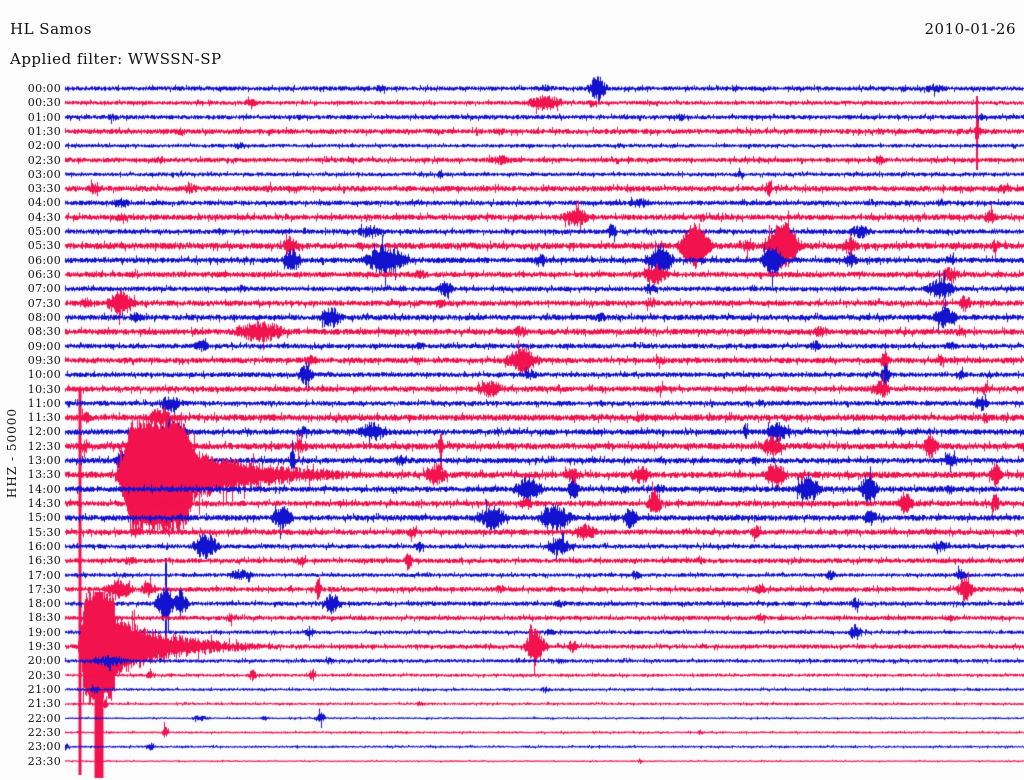  What do you see at coordinates (44, 589) in the screenshot?
I see `time-label: 17:30` at bounding box center [44, 589].